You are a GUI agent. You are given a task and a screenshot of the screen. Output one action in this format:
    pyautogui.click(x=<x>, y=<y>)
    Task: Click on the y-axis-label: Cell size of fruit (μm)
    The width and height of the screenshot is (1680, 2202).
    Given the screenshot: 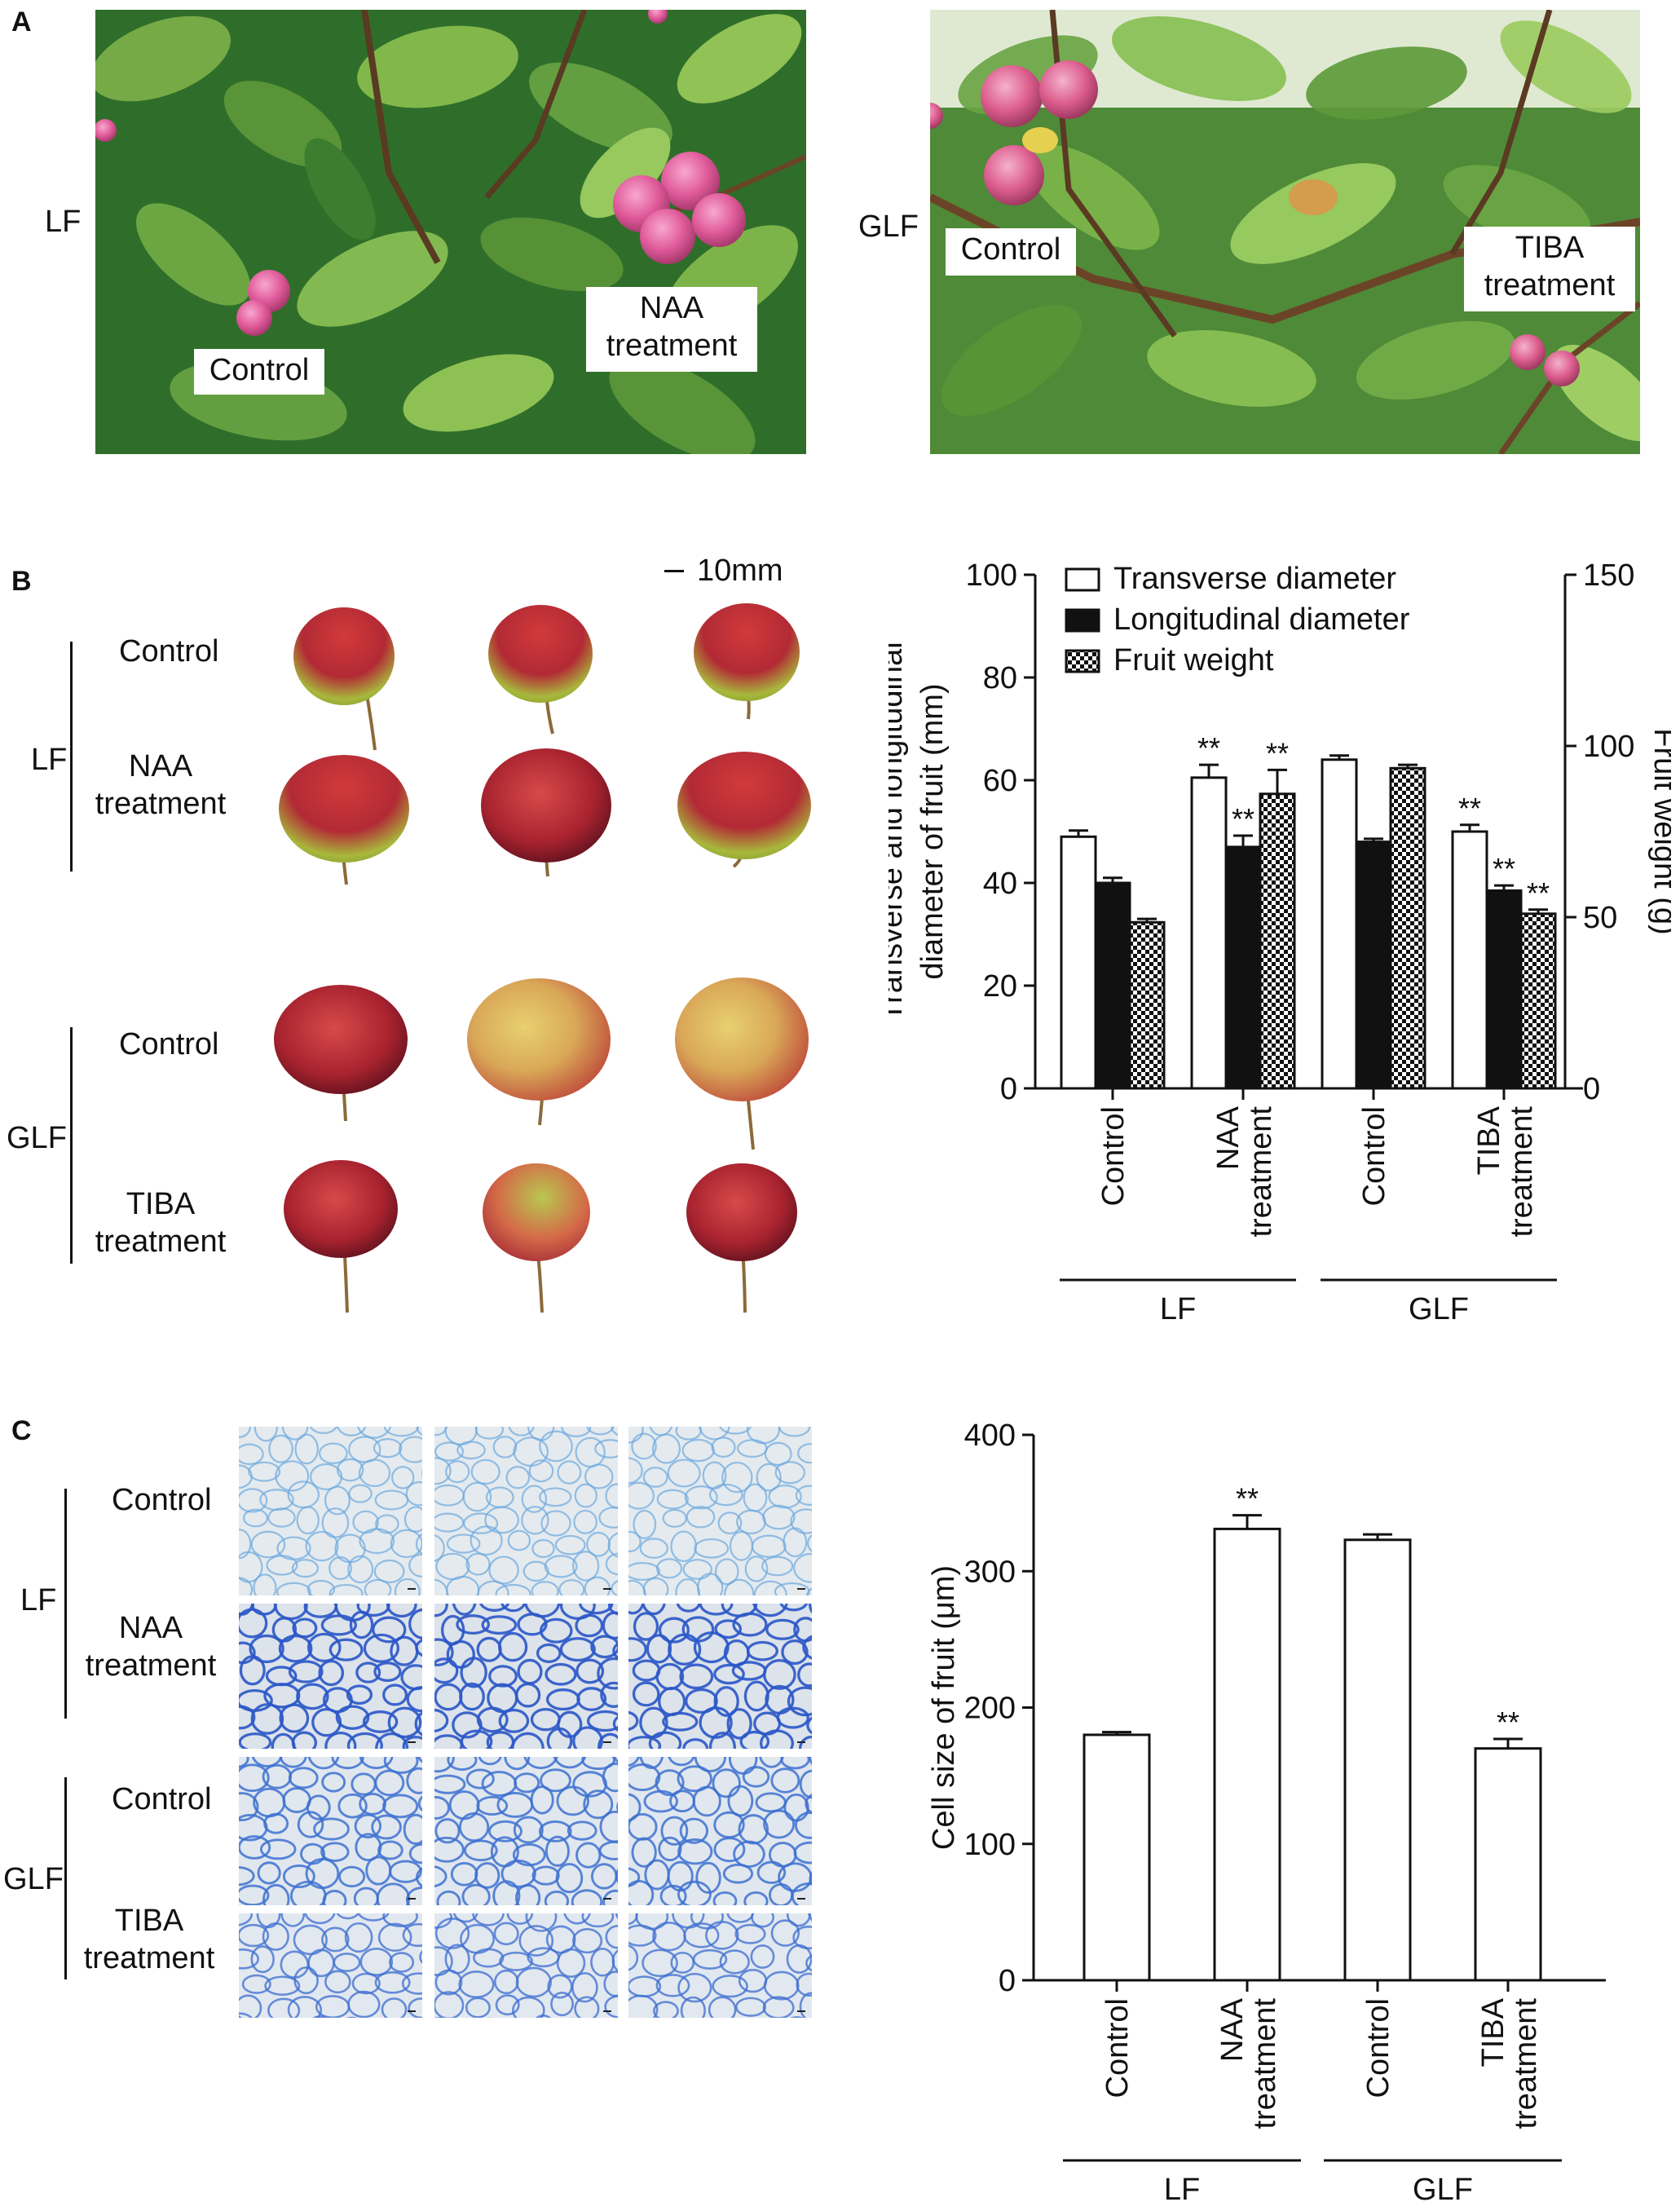 What is the action you would take?
    pyautogui.click(x=944, y=1707)
    